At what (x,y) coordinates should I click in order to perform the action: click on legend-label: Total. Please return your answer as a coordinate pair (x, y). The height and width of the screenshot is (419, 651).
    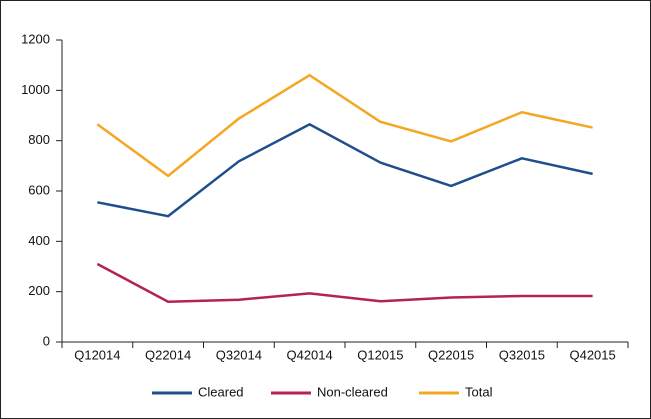
    Looking at the image, I should click on (479, 391).